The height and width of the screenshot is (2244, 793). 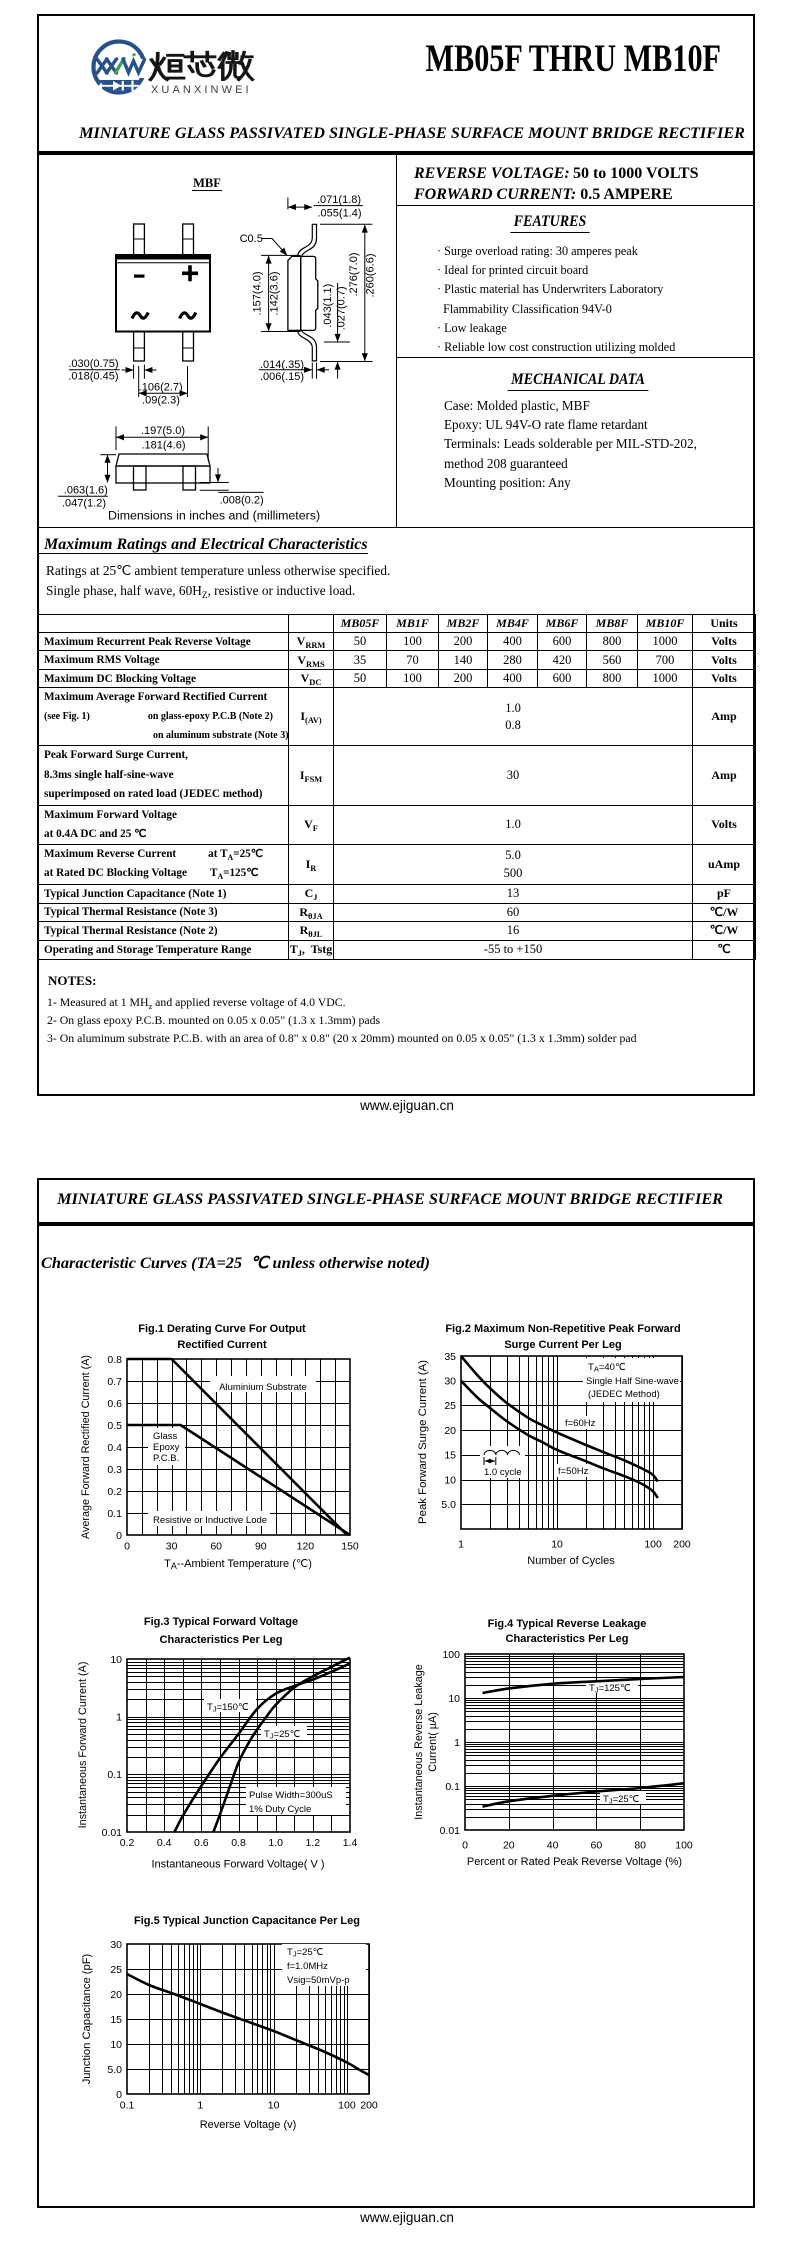 I want to click on svg-text:Dimensions in inches and (mill: Dimensions in inches and (millimeters), so click(x=214, y=516).